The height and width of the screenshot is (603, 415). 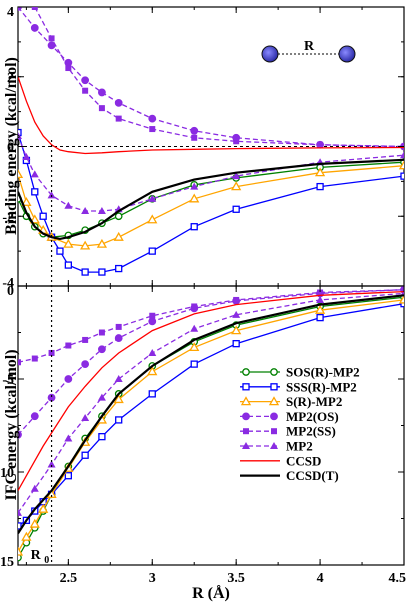 What do you see at coordinates (8, 380) in the screenshot?
I see `y-tick-label: -5` at bounding box center [8, 380].